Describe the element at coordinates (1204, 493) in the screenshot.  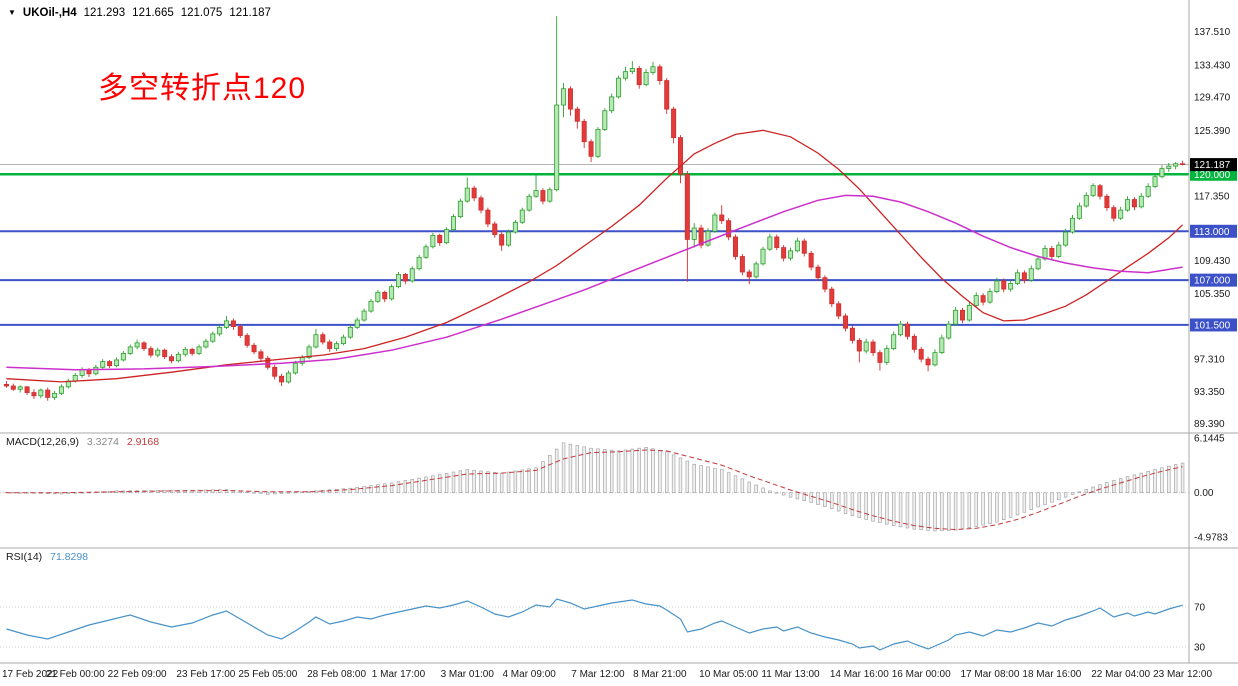
I see `svg-text: 0.00` at that location.